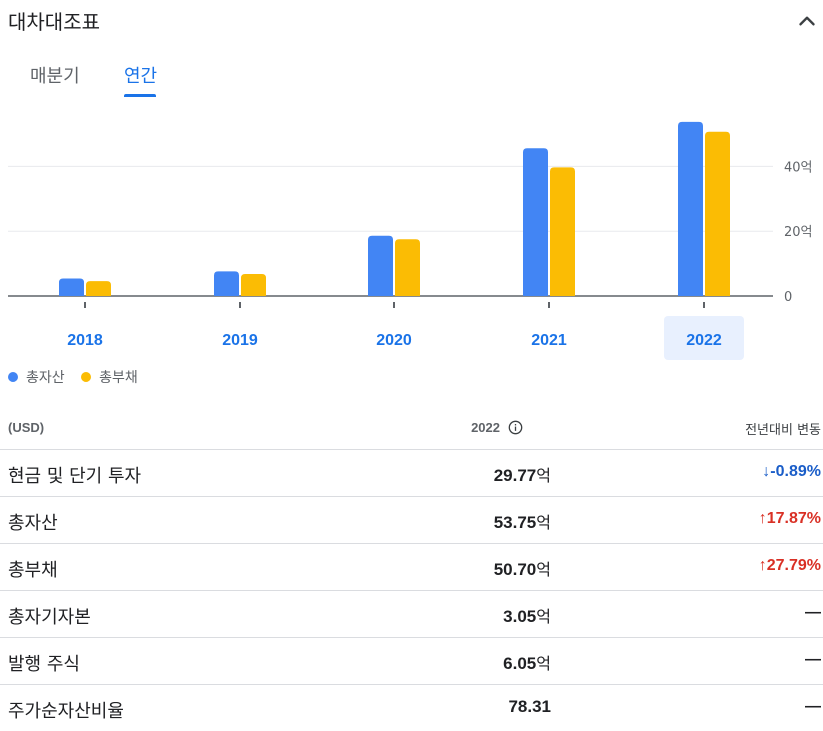 The width and height of the screenshot is (823, 731). What do you see at coordinates (793, 518) in the screenshot?
I see `row-change-value: 17.87%` at bounding box center [793, 518].